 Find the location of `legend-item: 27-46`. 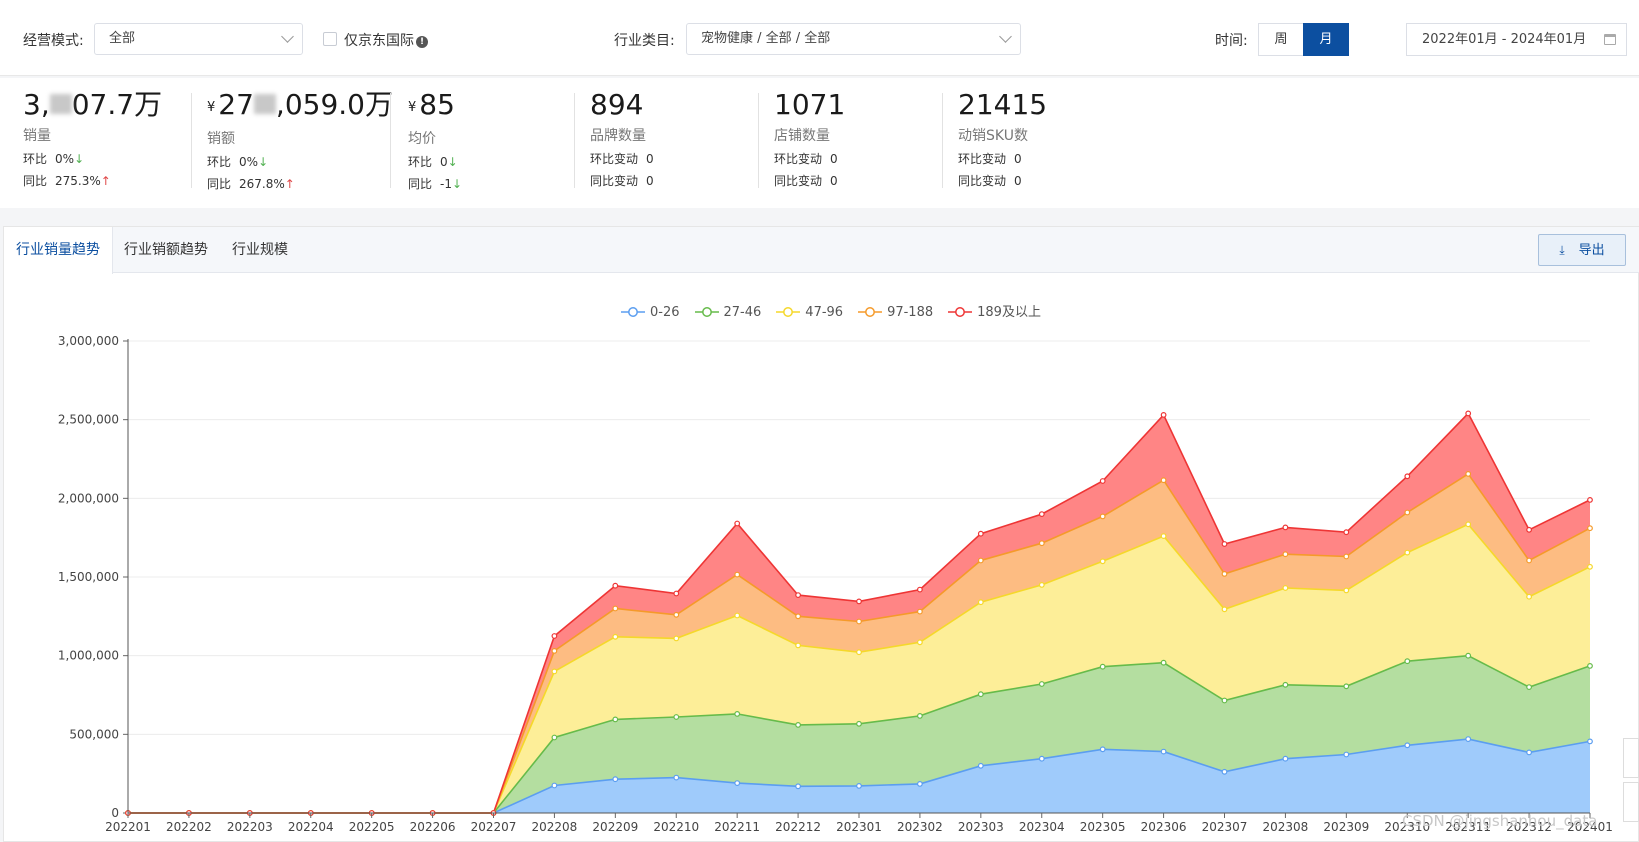

legend-item: 27-46 is located at coordinates (727, 312).